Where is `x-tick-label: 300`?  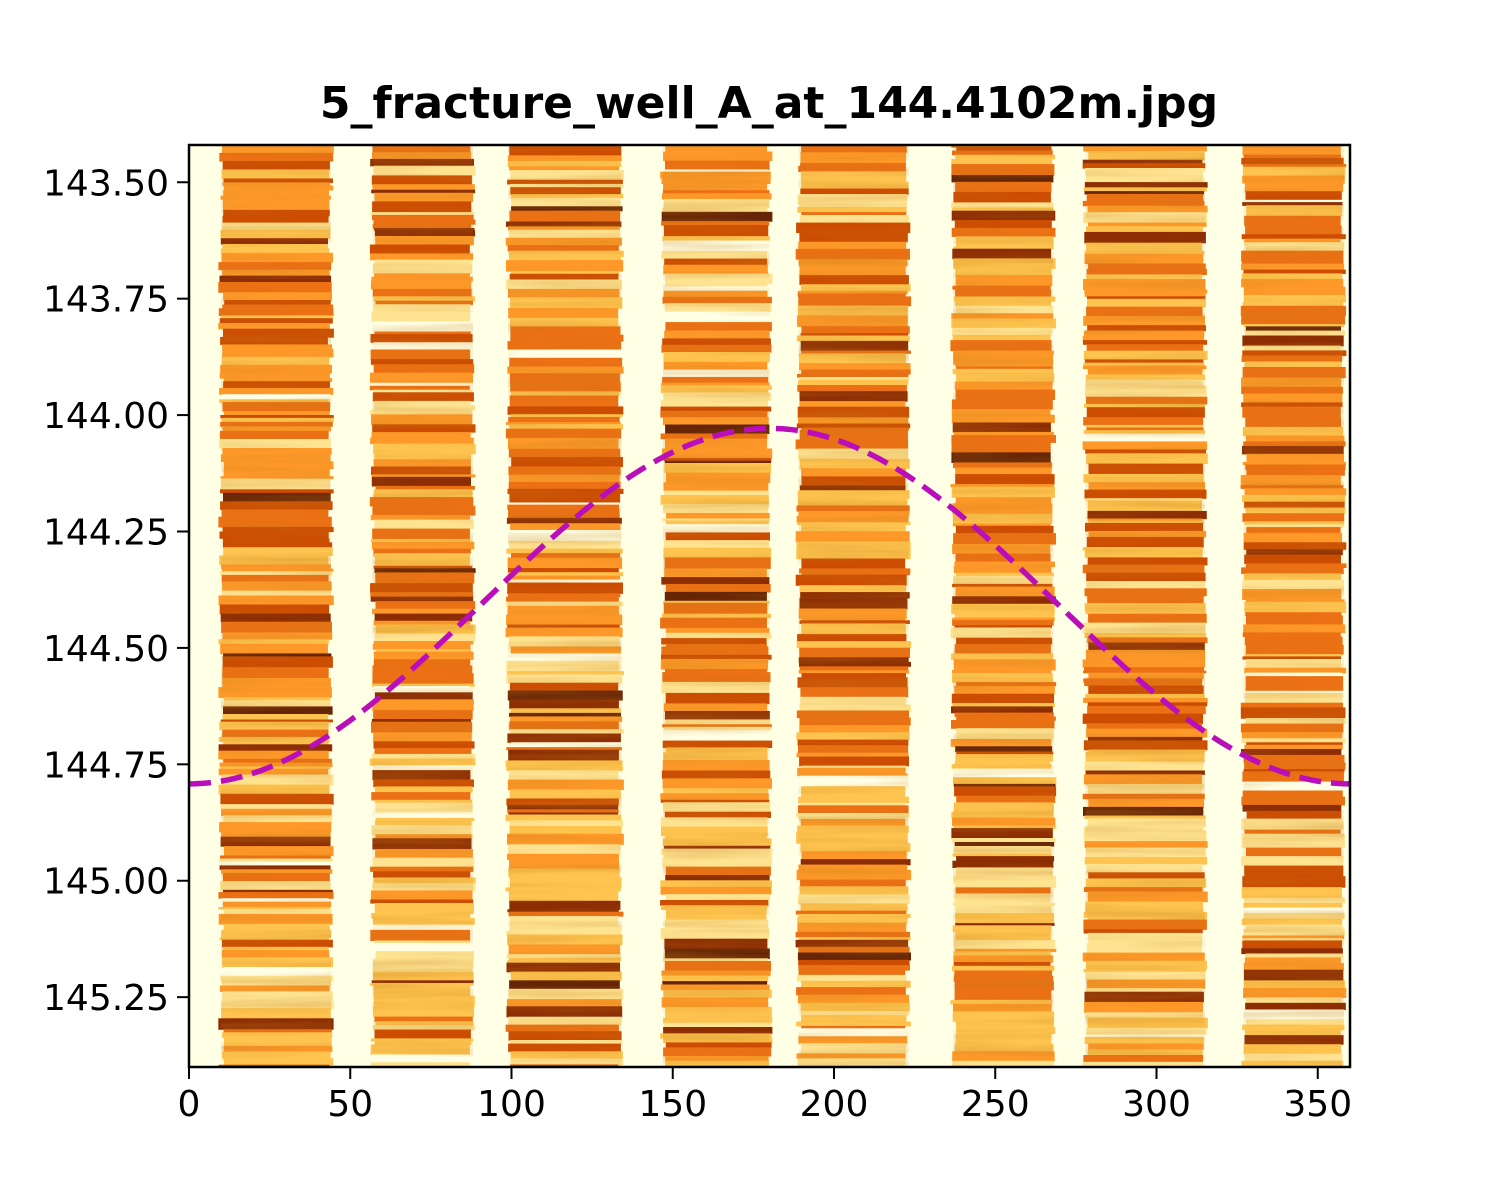
x-tick-label: 300 is located at coordinates (1156, 1104).